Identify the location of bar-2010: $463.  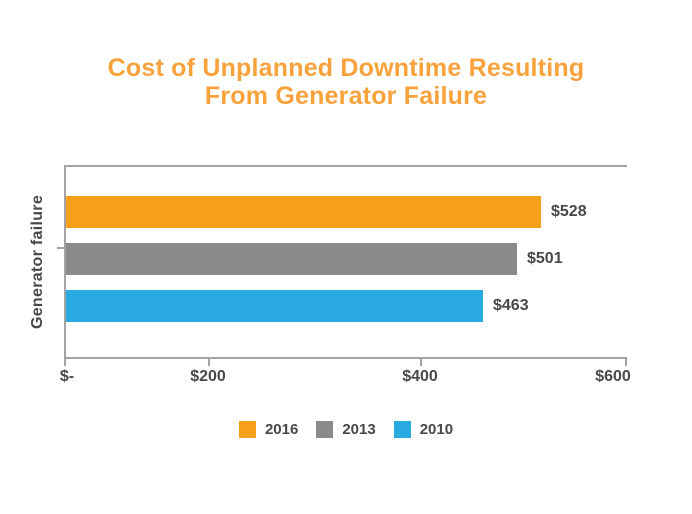
(297, 306).